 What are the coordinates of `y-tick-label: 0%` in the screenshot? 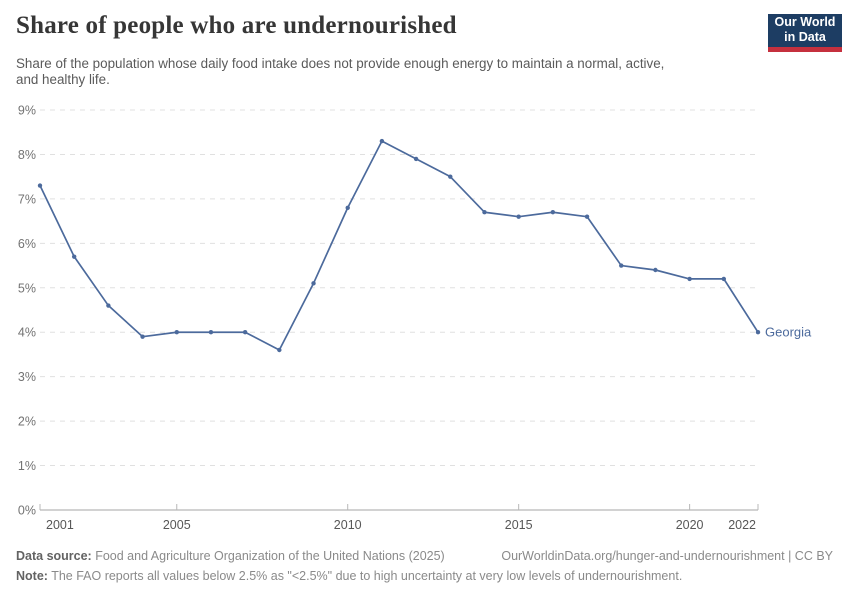 It's located at (27, 511).